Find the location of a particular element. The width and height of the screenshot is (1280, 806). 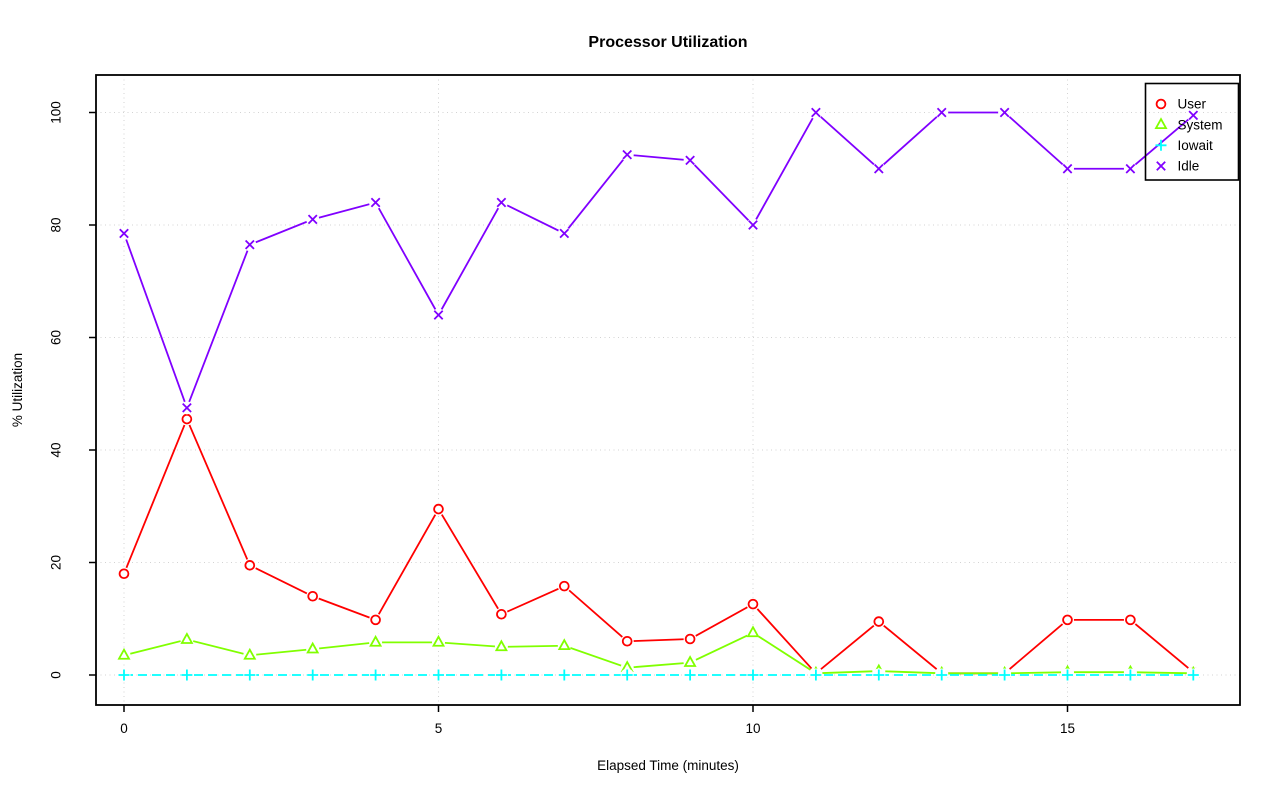

series-system is located at coordinates (658, 652).